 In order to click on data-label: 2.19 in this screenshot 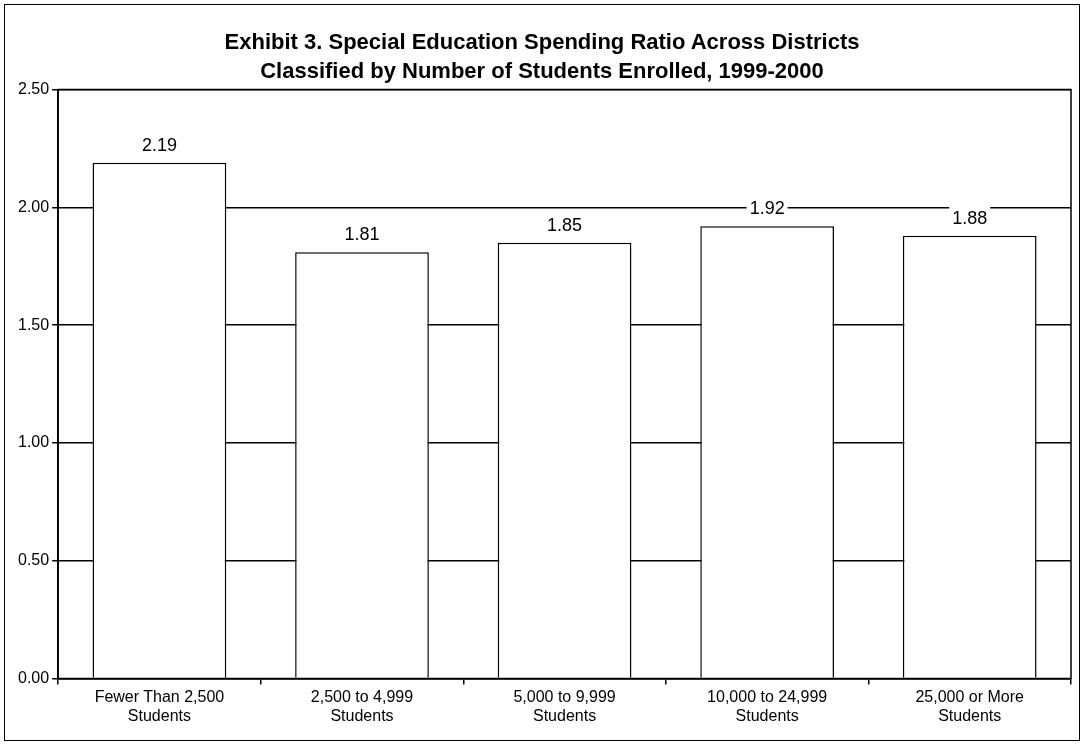, I will do `click(159, 144)`.